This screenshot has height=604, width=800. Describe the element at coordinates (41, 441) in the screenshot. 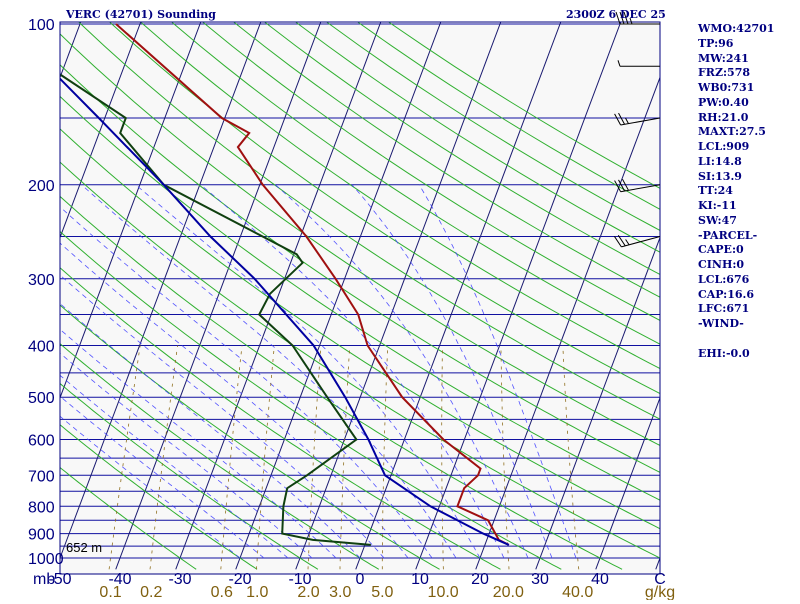

I see `pressure-tick-label: 600` at that location.